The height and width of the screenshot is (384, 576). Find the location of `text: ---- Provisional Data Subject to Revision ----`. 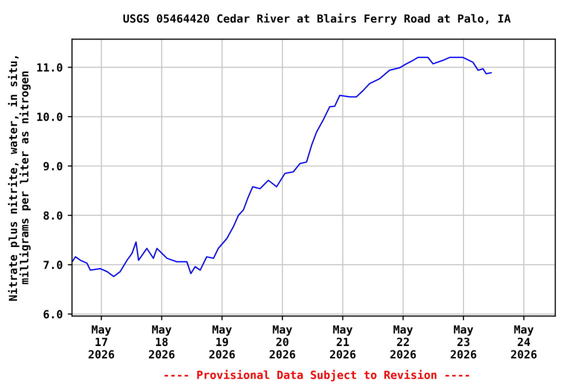

text: ---- Provisional Data Subject to Revision ---- is located at coordinates (317, 376).